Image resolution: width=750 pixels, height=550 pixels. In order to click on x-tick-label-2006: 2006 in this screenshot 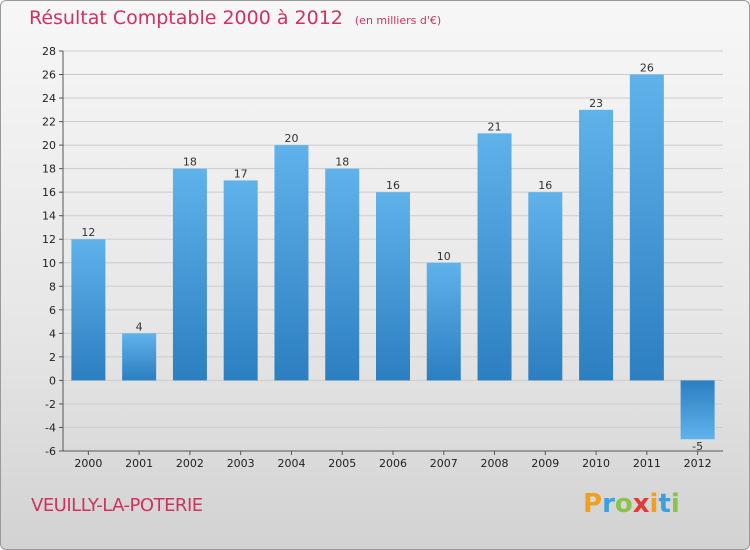, I will do `click(393, 463)`.